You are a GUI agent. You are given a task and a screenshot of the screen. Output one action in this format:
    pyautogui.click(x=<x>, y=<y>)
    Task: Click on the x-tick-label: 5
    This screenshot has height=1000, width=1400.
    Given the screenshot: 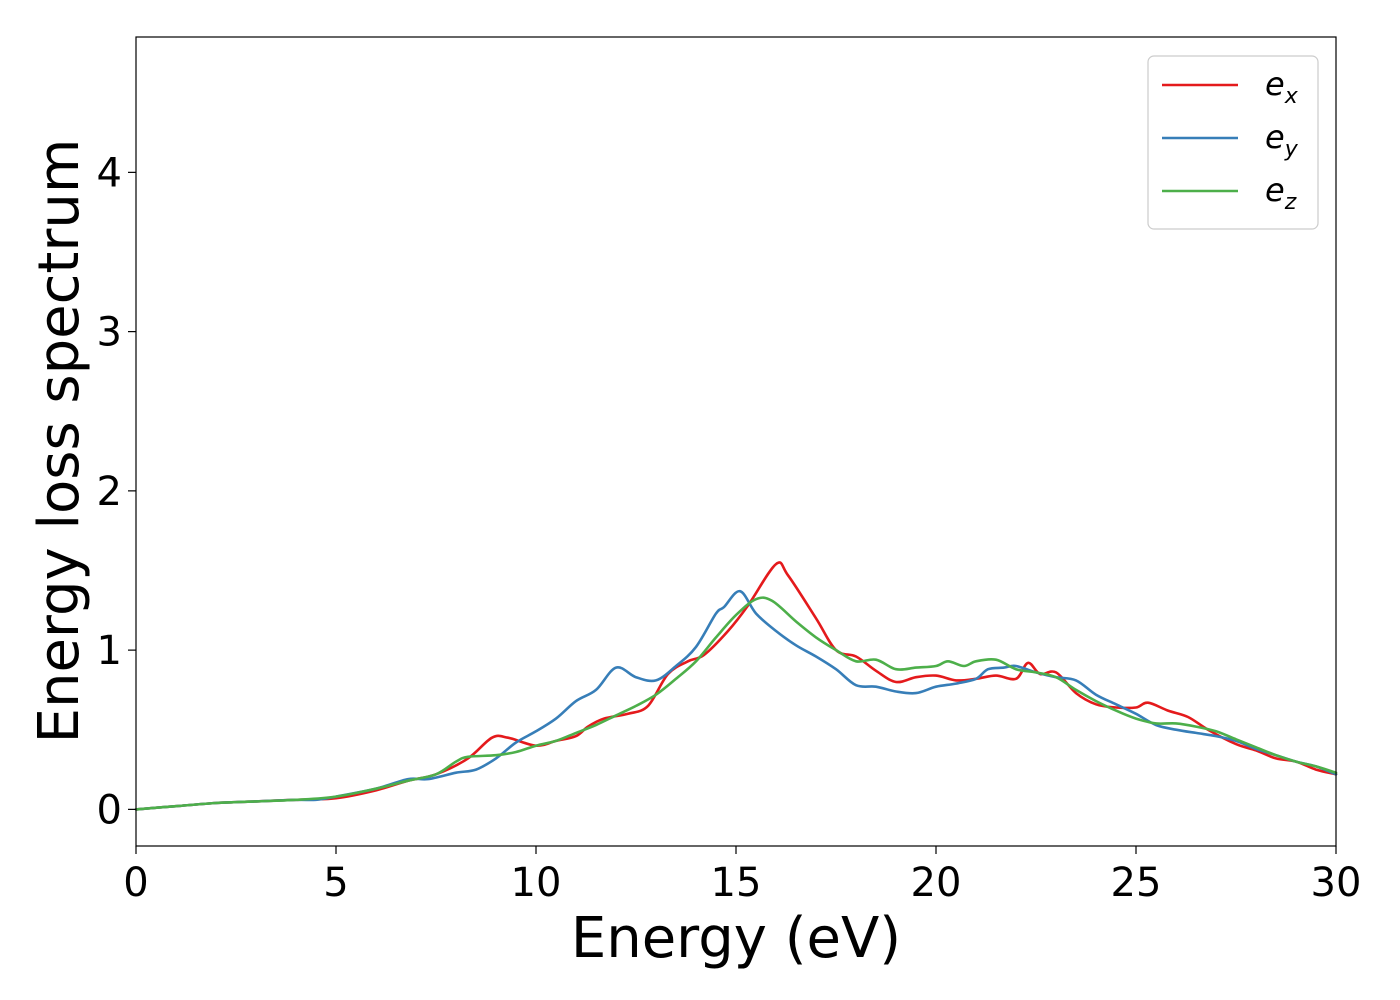 What is the action you would take?
    pyautogui.click(x=335, y=883)
    